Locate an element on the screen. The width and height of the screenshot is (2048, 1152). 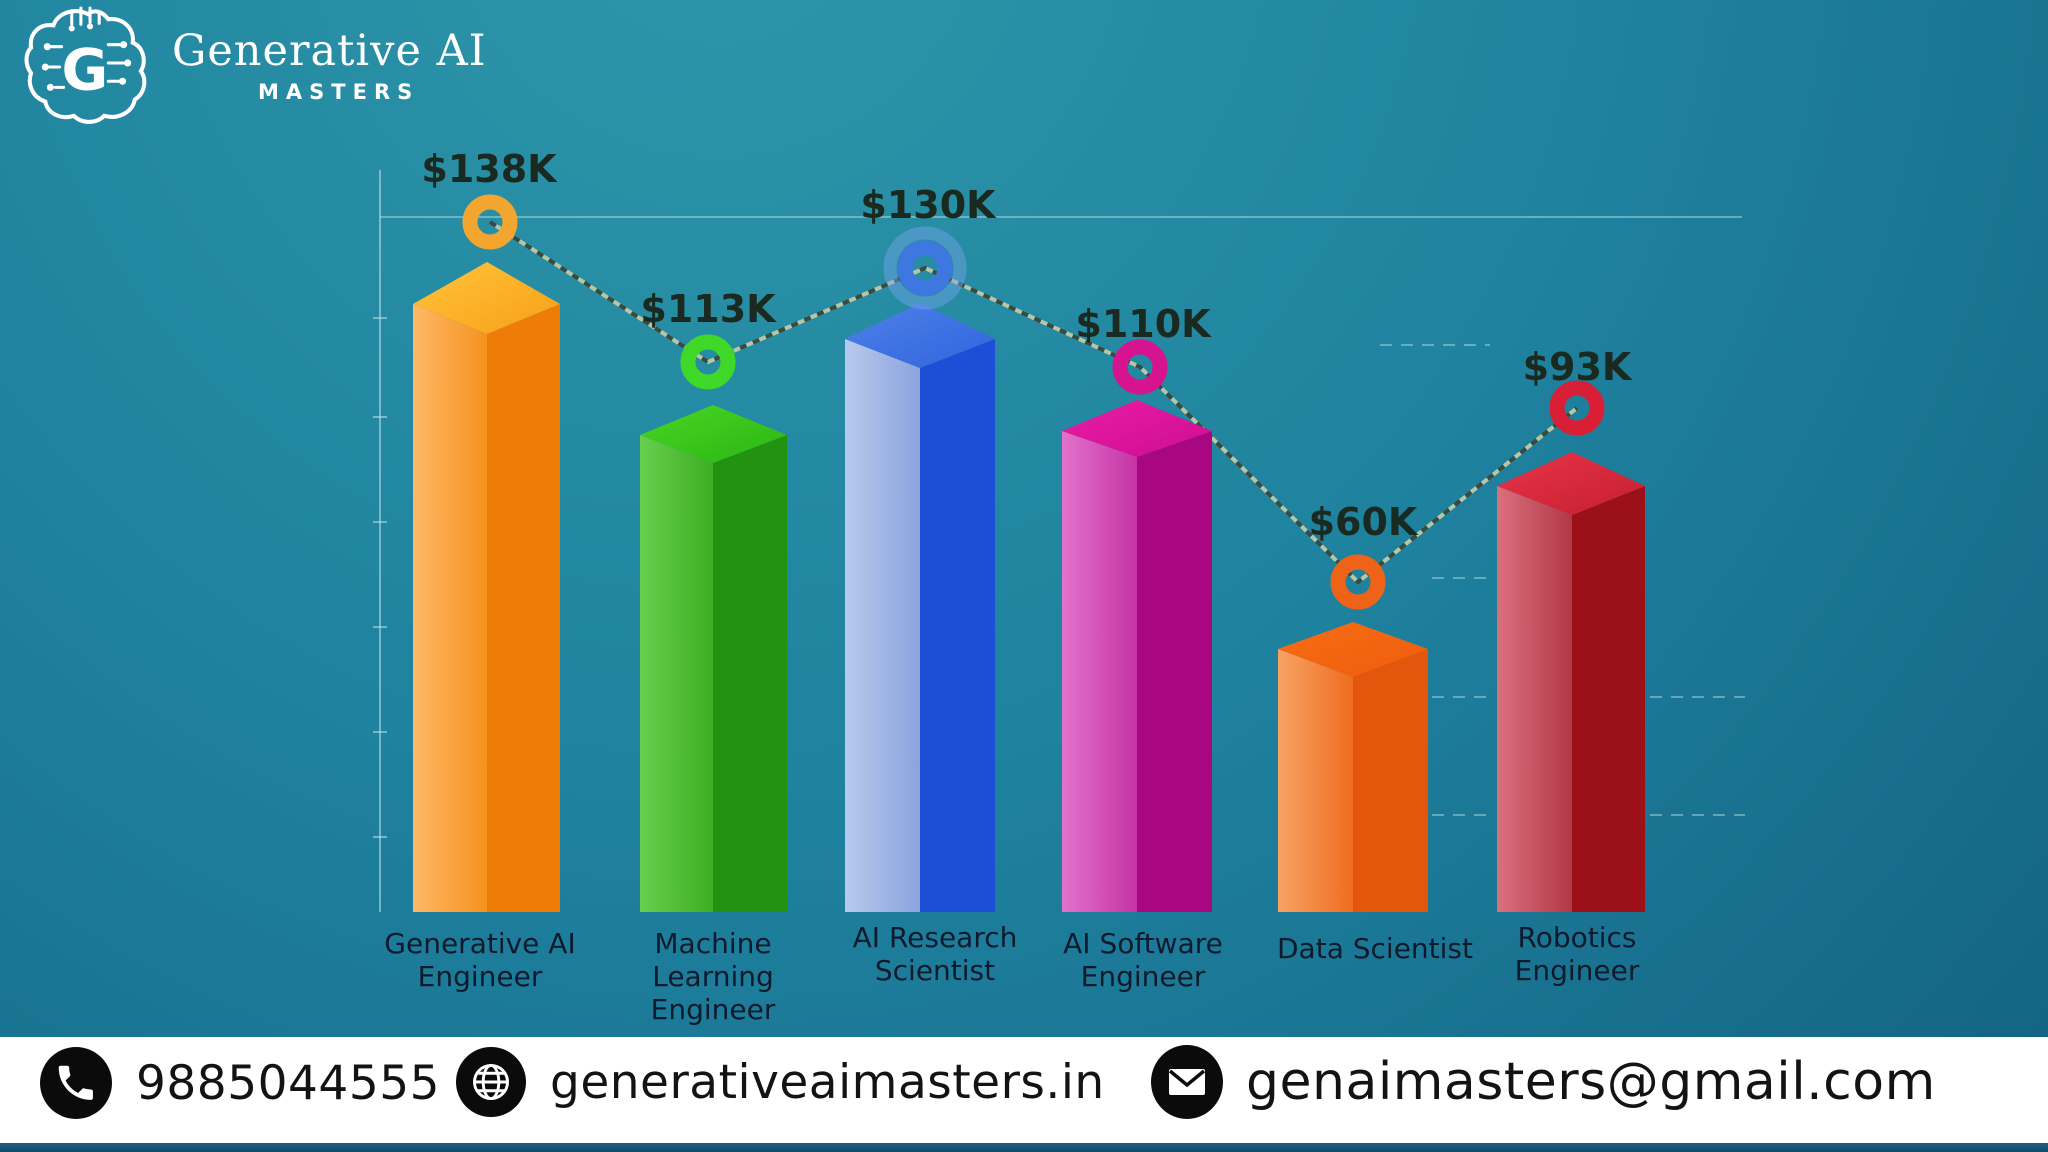
svg-text: G is located at coordinates (85, 70).